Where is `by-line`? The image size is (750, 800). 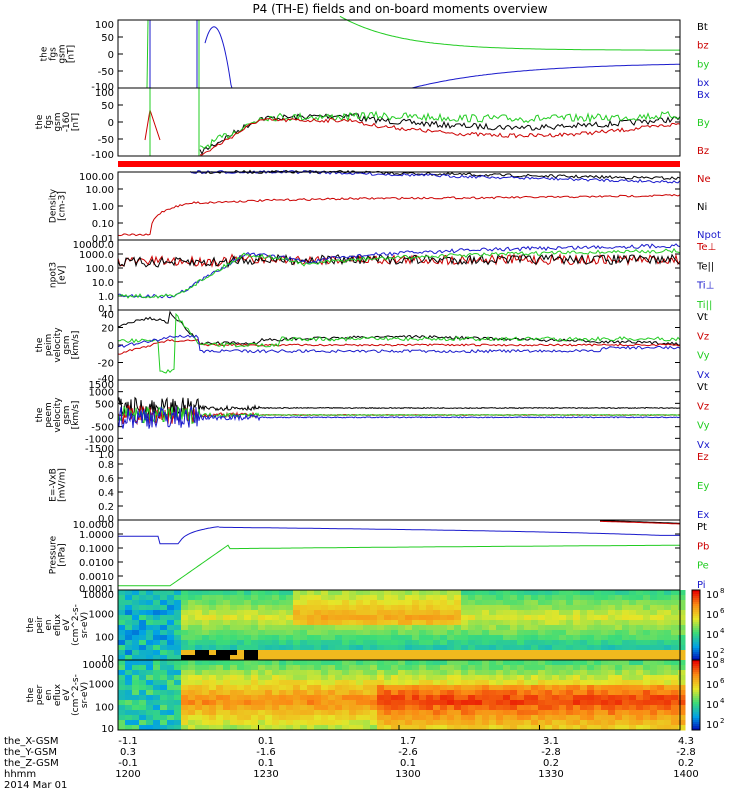 by-line is located at coordinates (147, 54).